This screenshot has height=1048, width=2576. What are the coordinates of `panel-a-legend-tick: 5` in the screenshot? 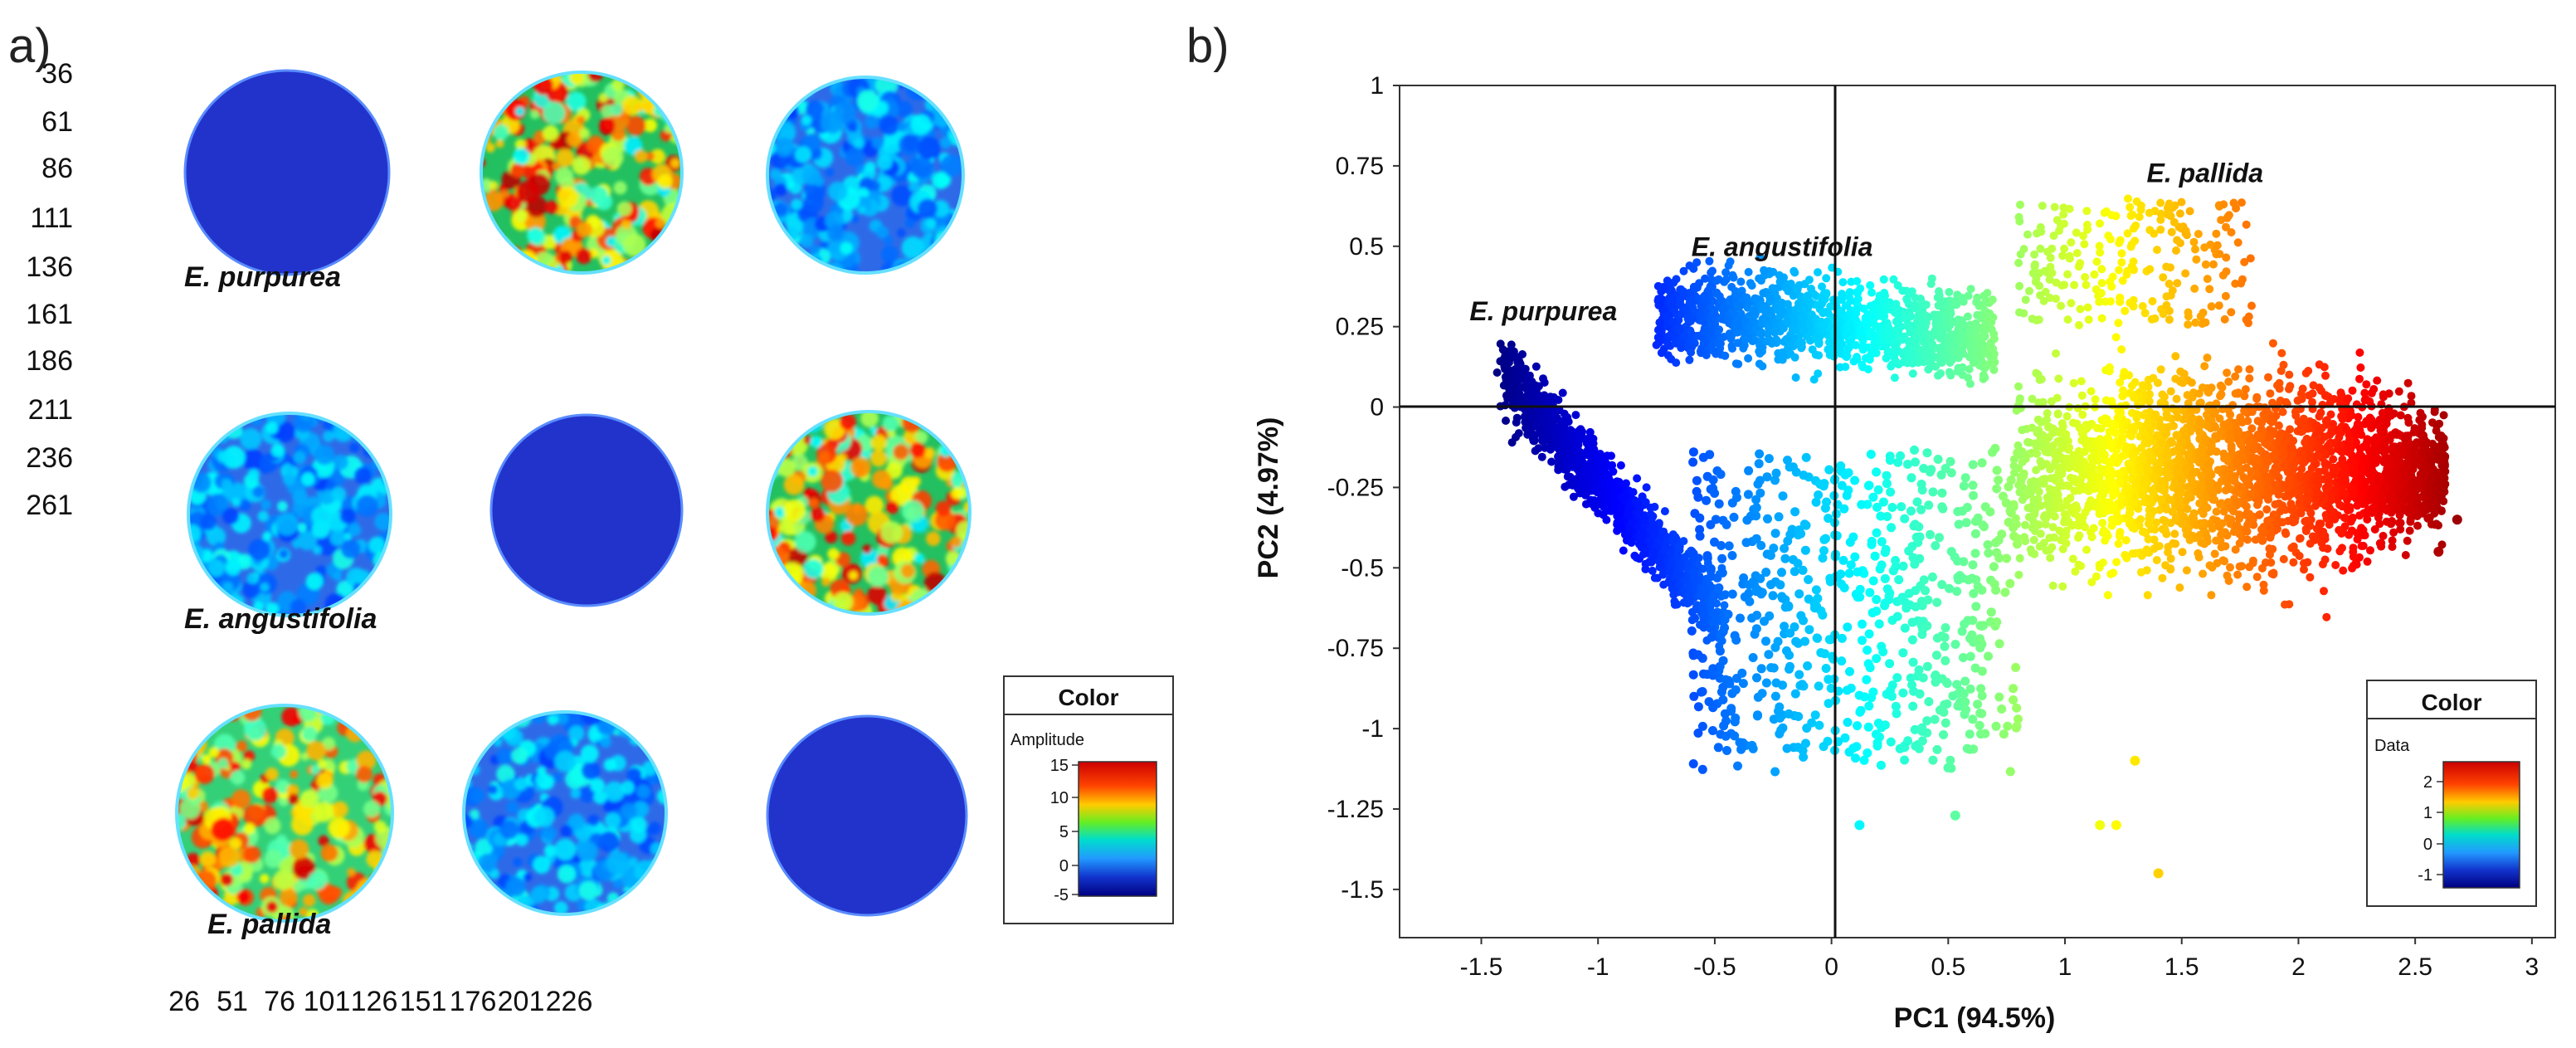 It's located at (1064, 832).